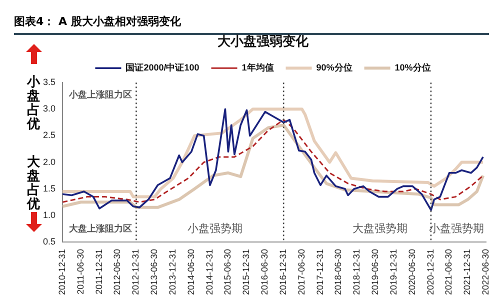 This screenshot has height=300, width=500. What do you see at coordinates (227, 272) in the screenshot?
I see `x-tick-label: 2015-06-30` at bounding box center [227, 272].